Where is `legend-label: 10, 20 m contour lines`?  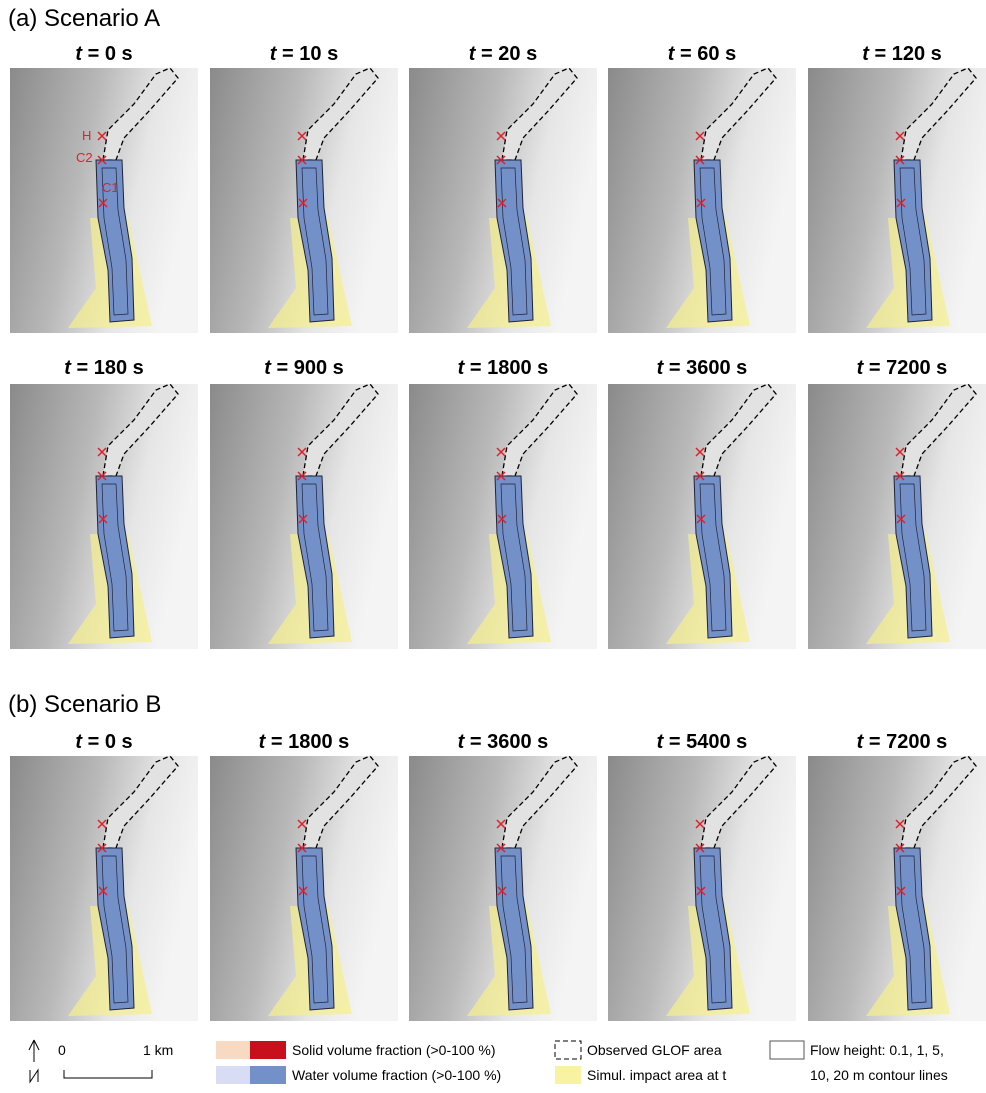
legend-label: 10, 20 m contour lines is located at coordinates (879, 1075).